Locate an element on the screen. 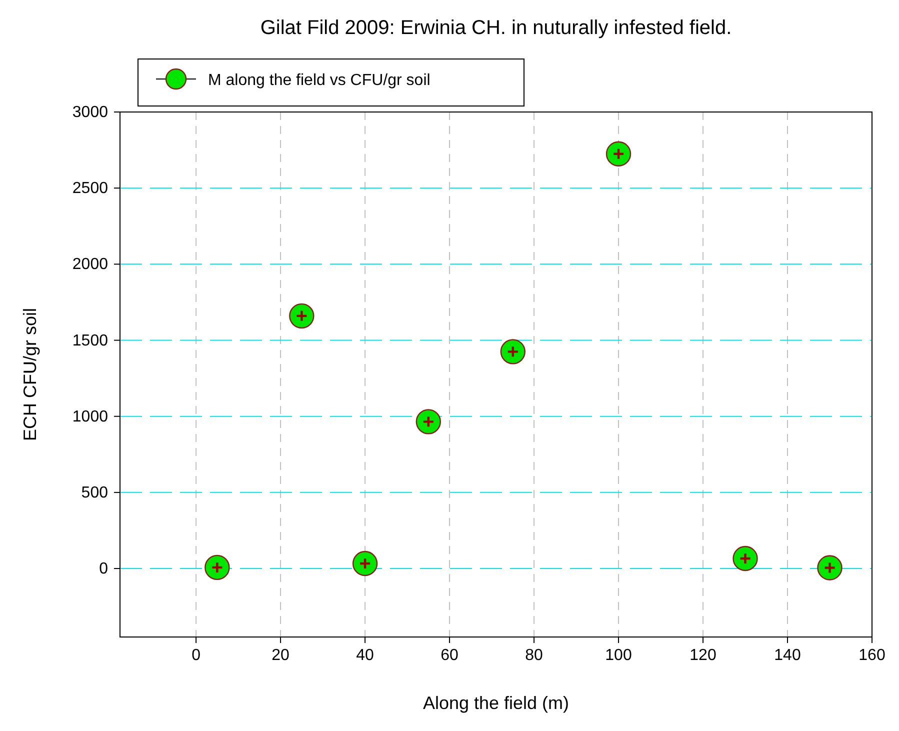  x-tick-label: 120 is located at coordinates (703, 655).